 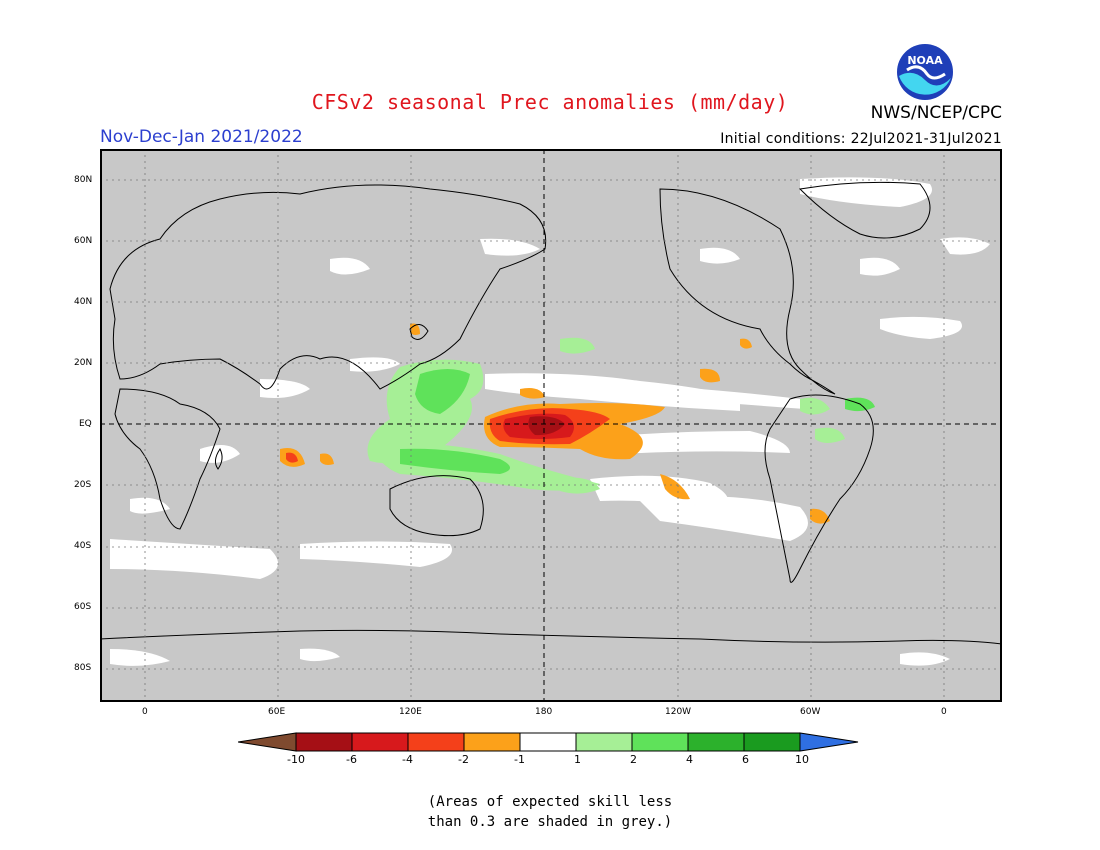 I want to click on lon-label: 60W, so click(x=810, y=712).